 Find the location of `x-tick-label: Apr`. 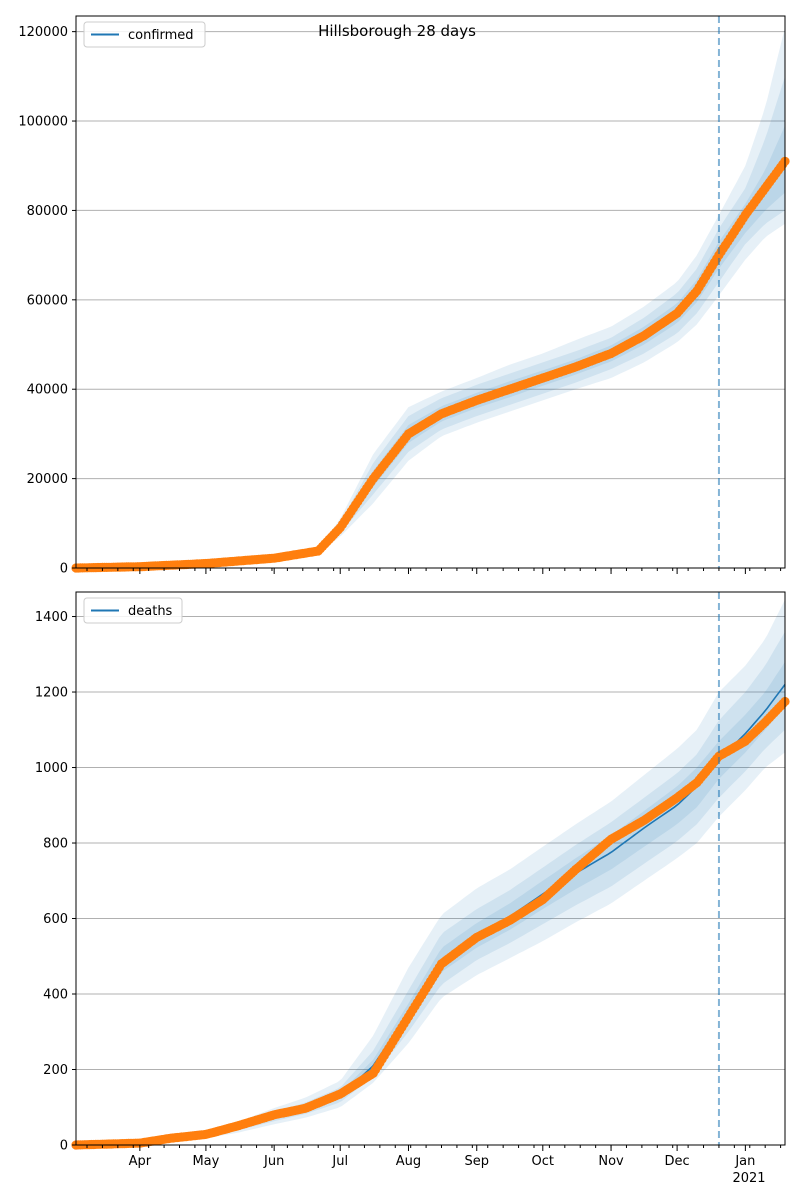

x-tick-label: Apr is located at coordinates (140, 1161).